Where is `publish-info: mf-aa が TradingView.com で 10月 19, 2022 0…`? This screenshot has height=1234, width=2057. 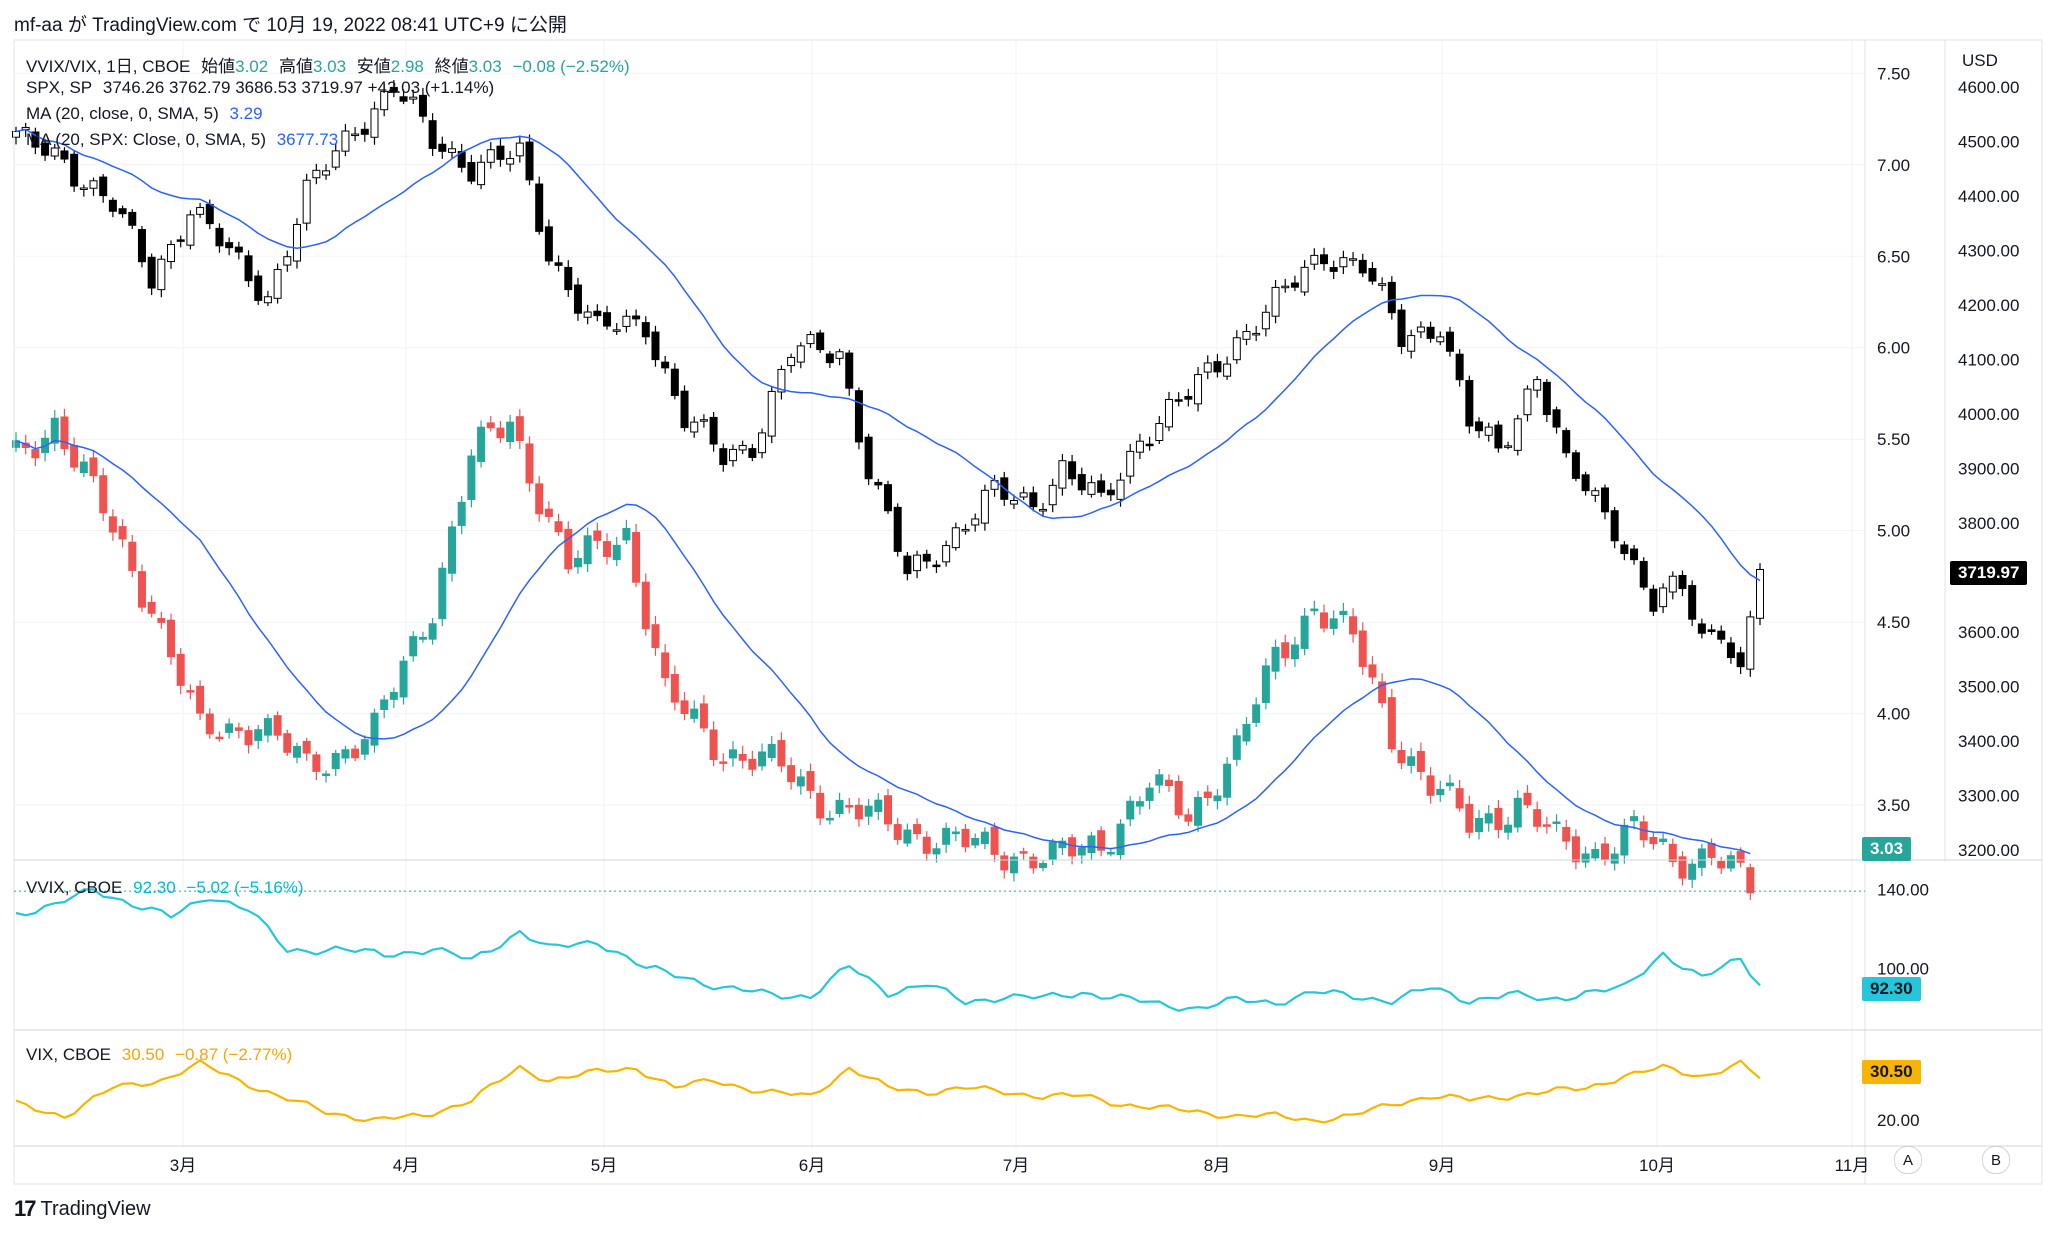 publish-info: mf-aa が TradingView.com で 10月 19, 2022 0… is located at coordinates (290, 25).